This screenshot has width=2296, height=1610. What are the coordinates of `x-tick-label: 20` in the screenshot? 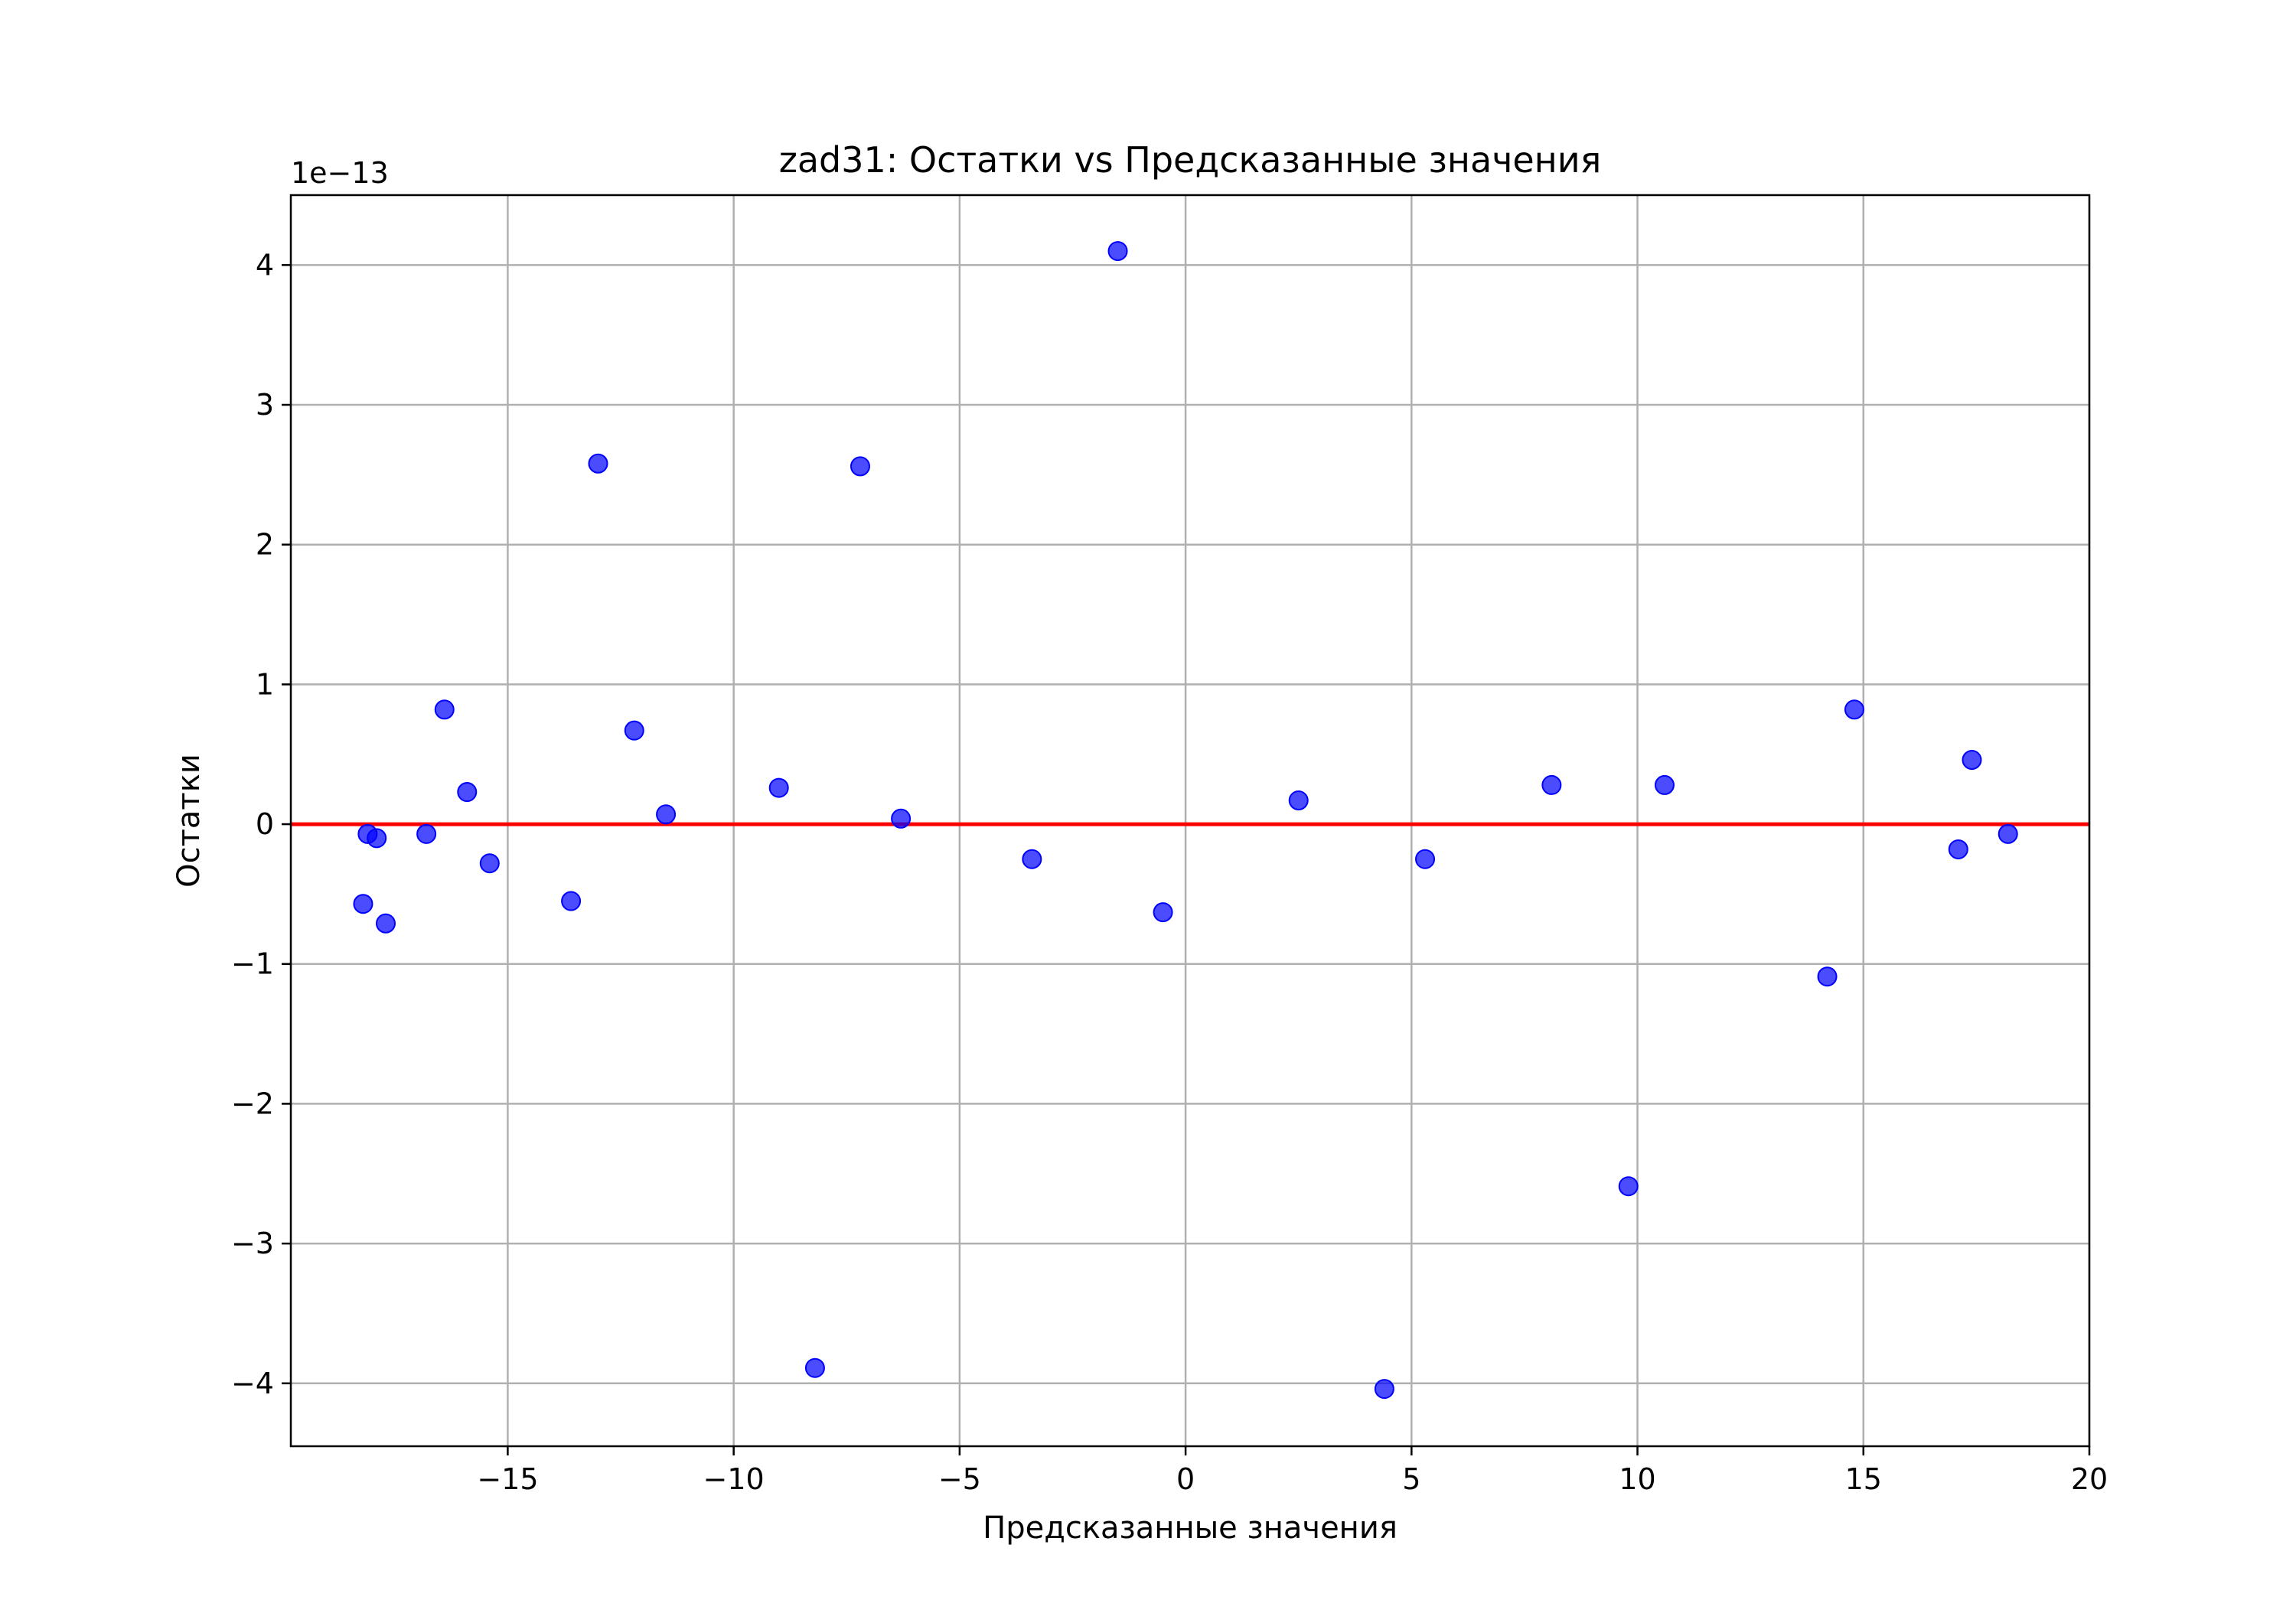 It's located at (2089, 1479).